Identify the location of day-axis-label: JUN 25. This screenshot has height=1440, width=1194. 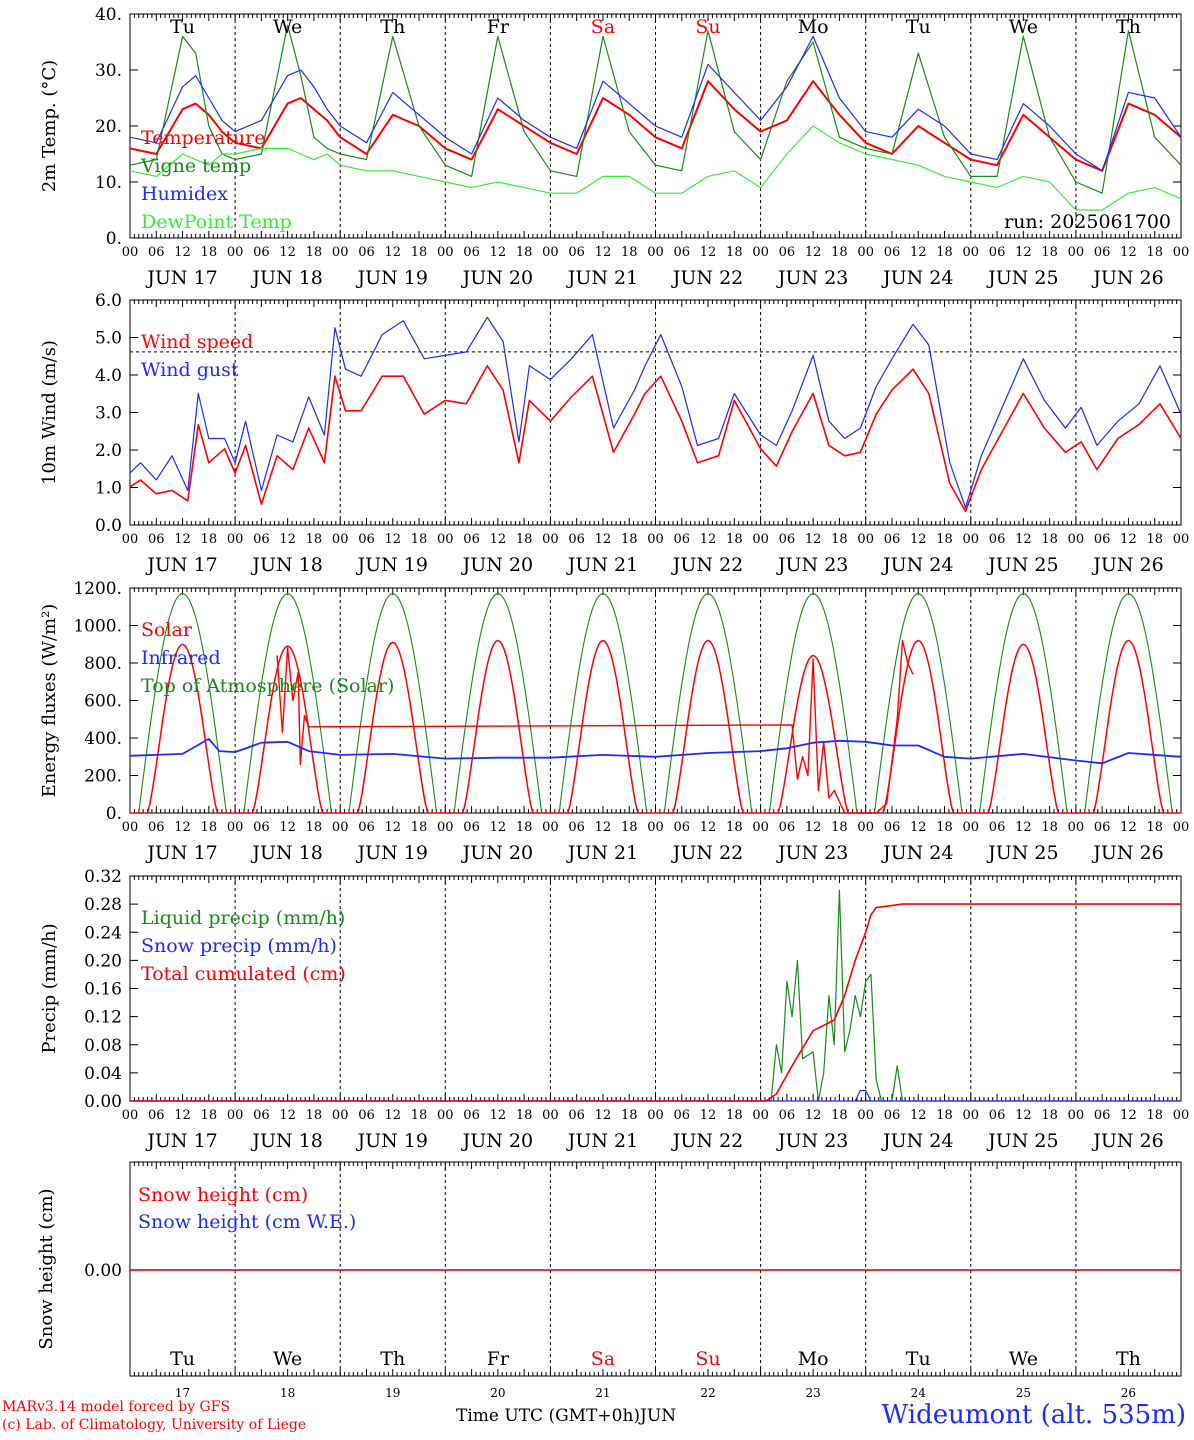
(1022, 278).